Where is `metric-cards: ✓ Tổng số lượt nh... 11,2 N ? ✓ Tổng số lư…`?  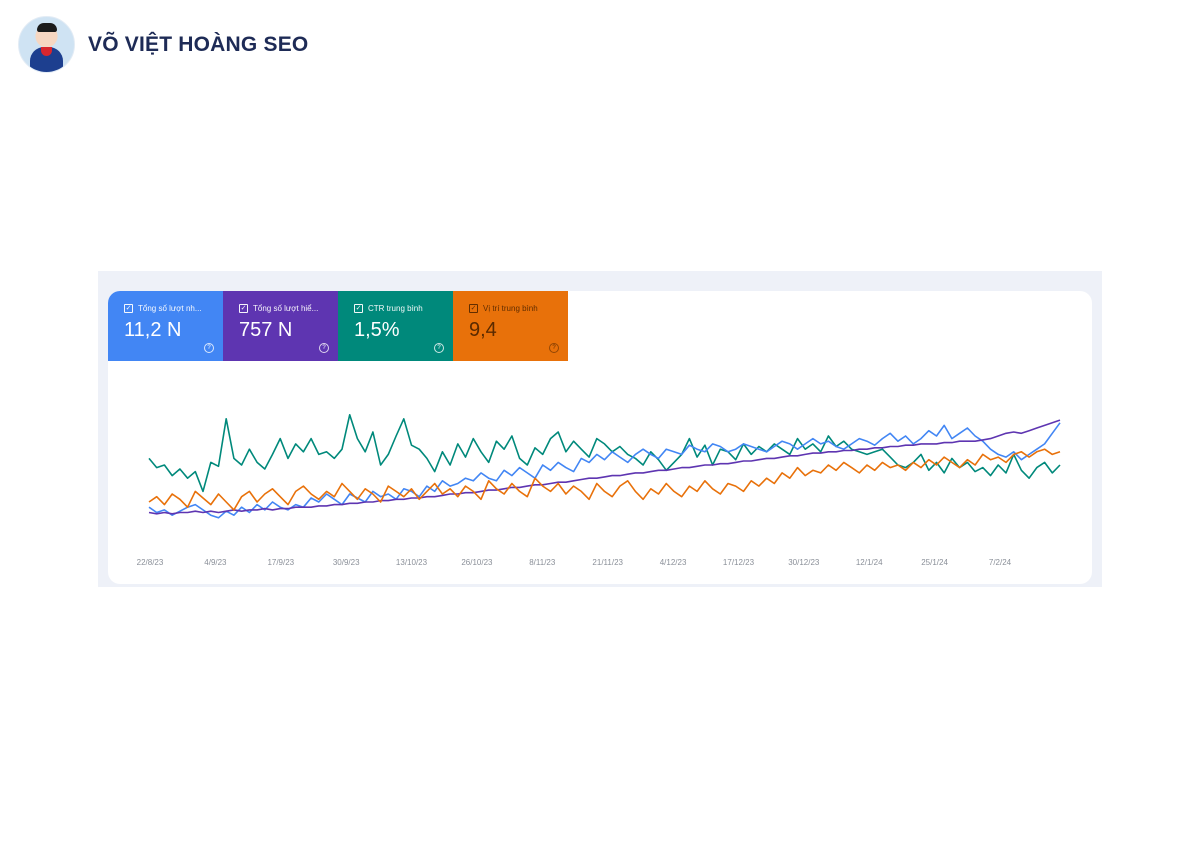
metric-cards: ✓ Tổng số lượt nh... 11,2 N ? ✓ Tổng số lư… is located at coordinates (338, 326).